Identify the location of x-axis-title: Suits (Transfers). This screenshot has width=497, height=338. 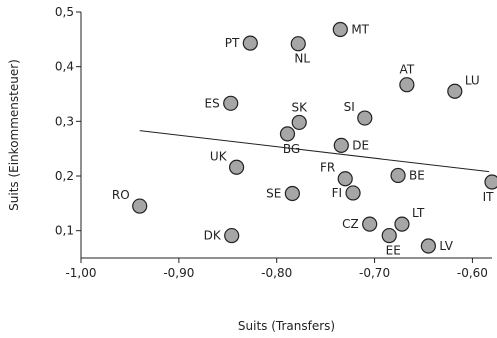
(286, 326).